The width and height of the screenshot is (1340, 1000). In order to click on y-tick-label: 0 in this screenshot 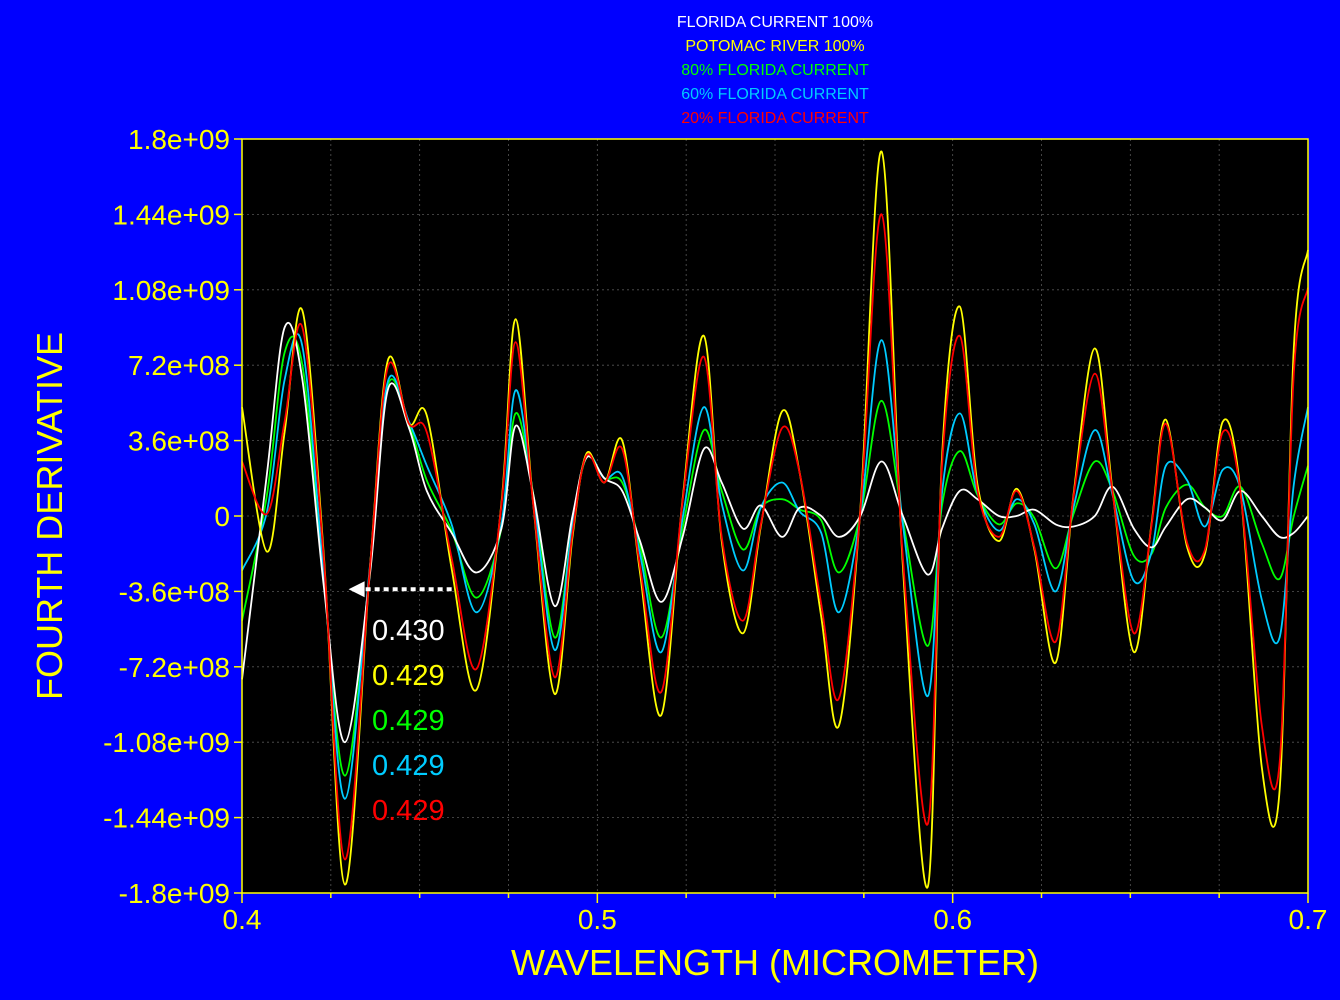, I will do `click(222, 516)`.